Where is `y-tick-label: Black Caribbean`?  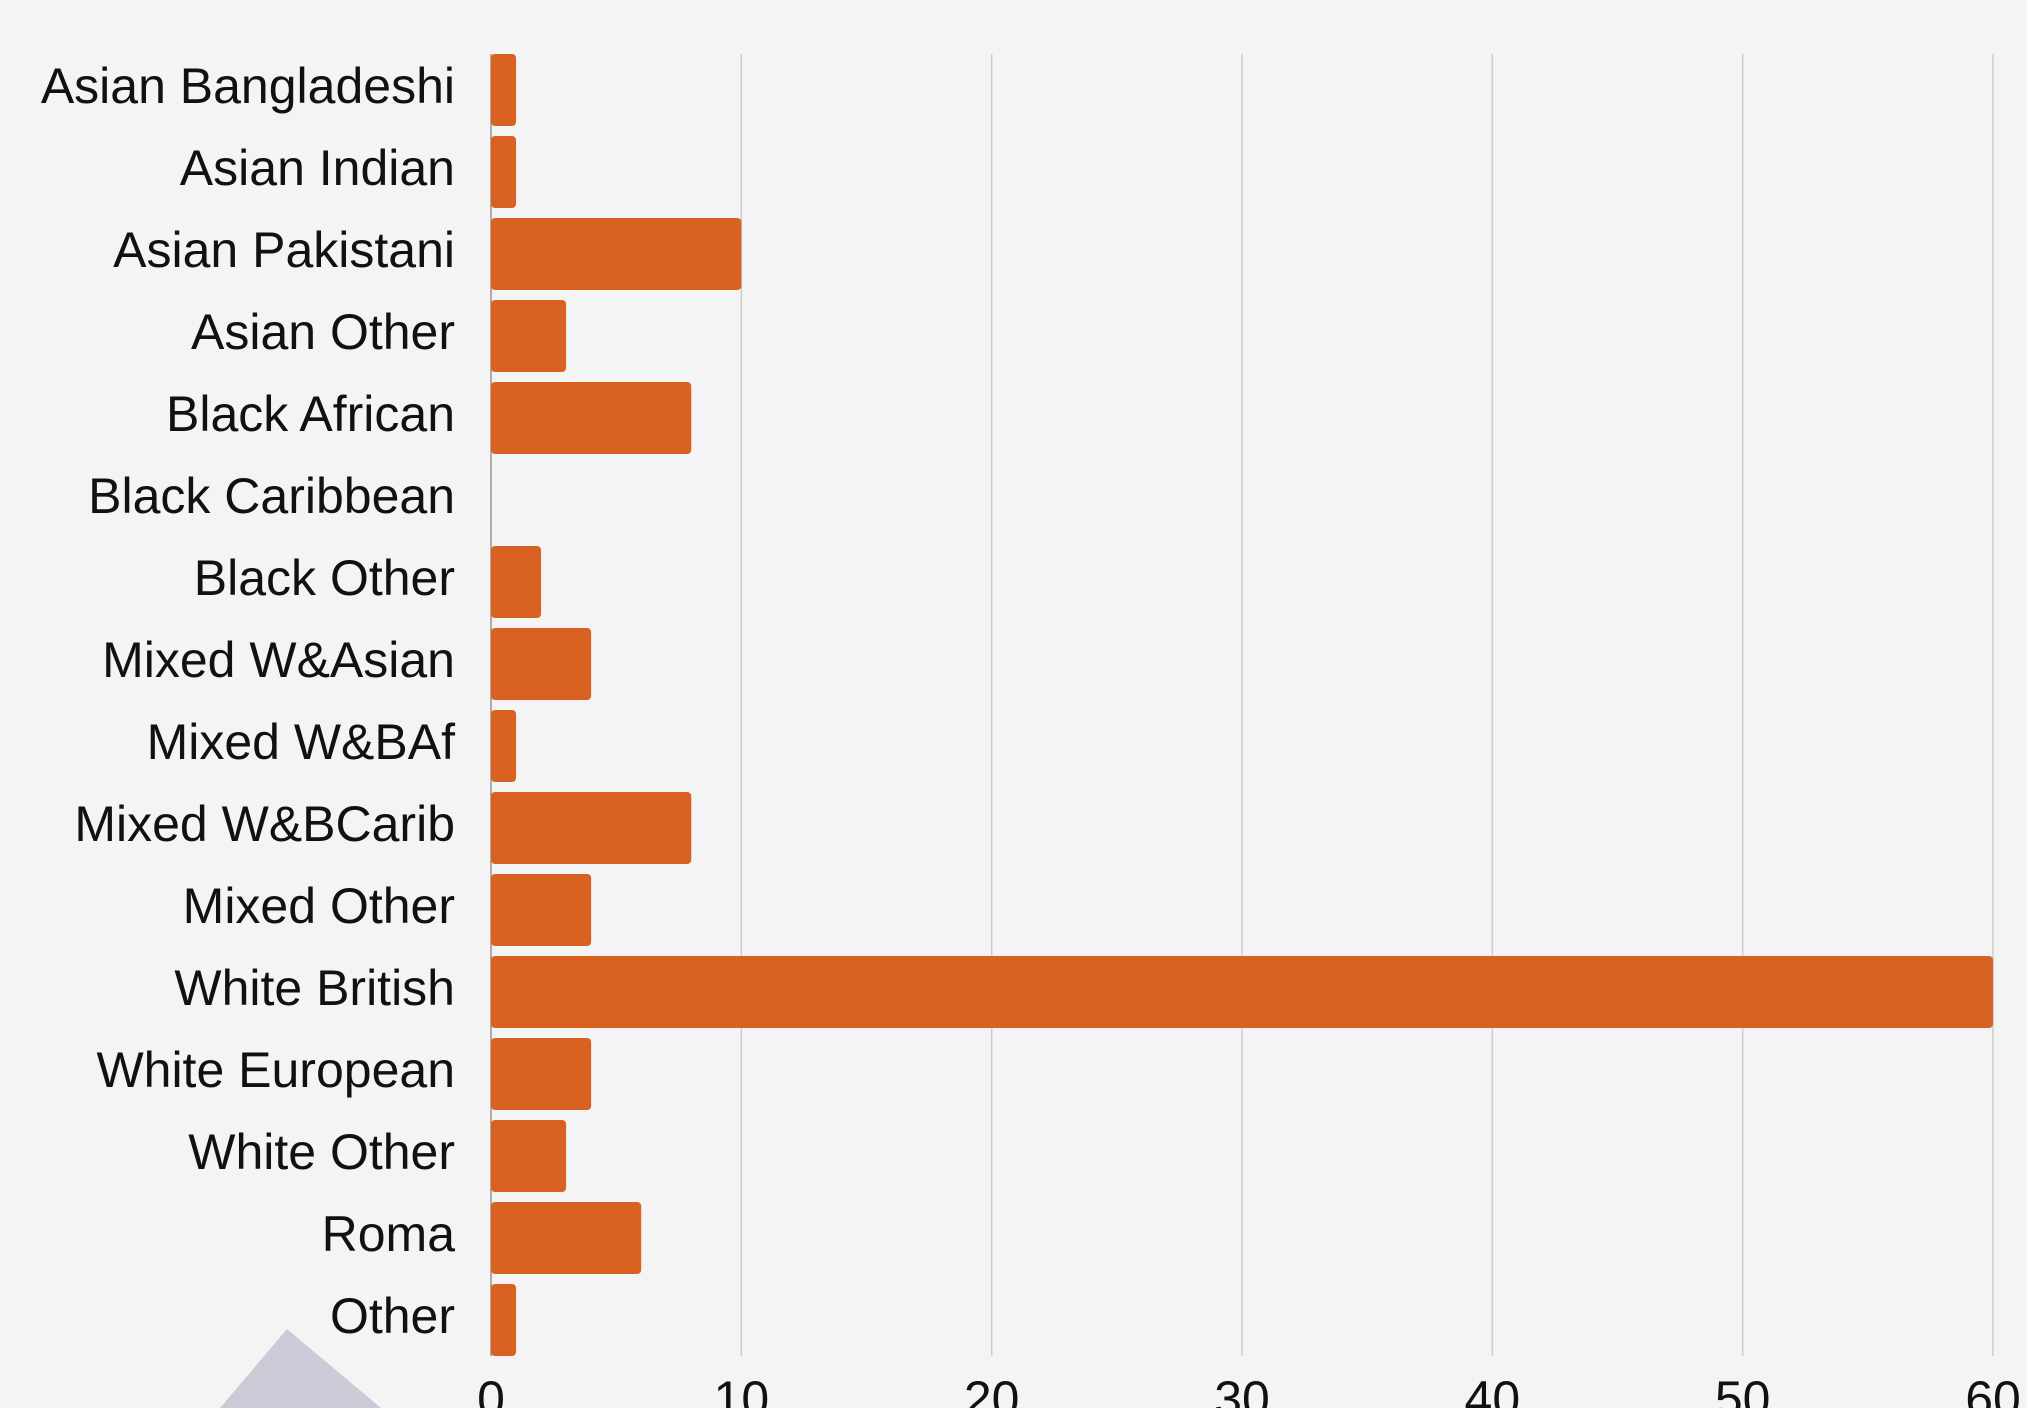 y-tick-label: Black Caribbean is located at coordinates (271, 496).